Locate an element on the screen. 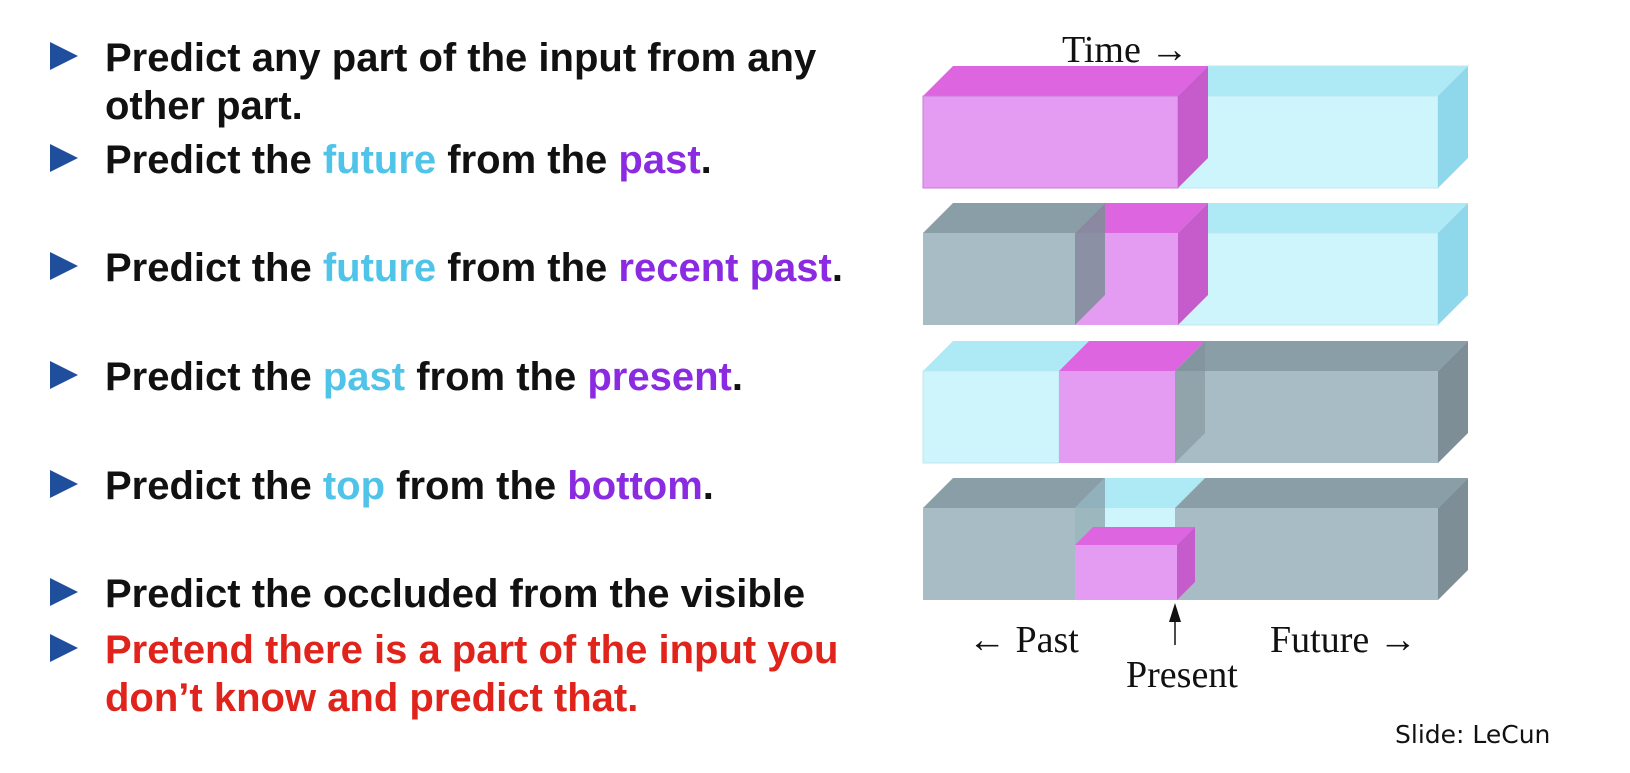 Image resolution: width=1630 pixels, height=773 pixels. bullet-text: Predict the occluded from the visible is located at coordinates (455, 594).